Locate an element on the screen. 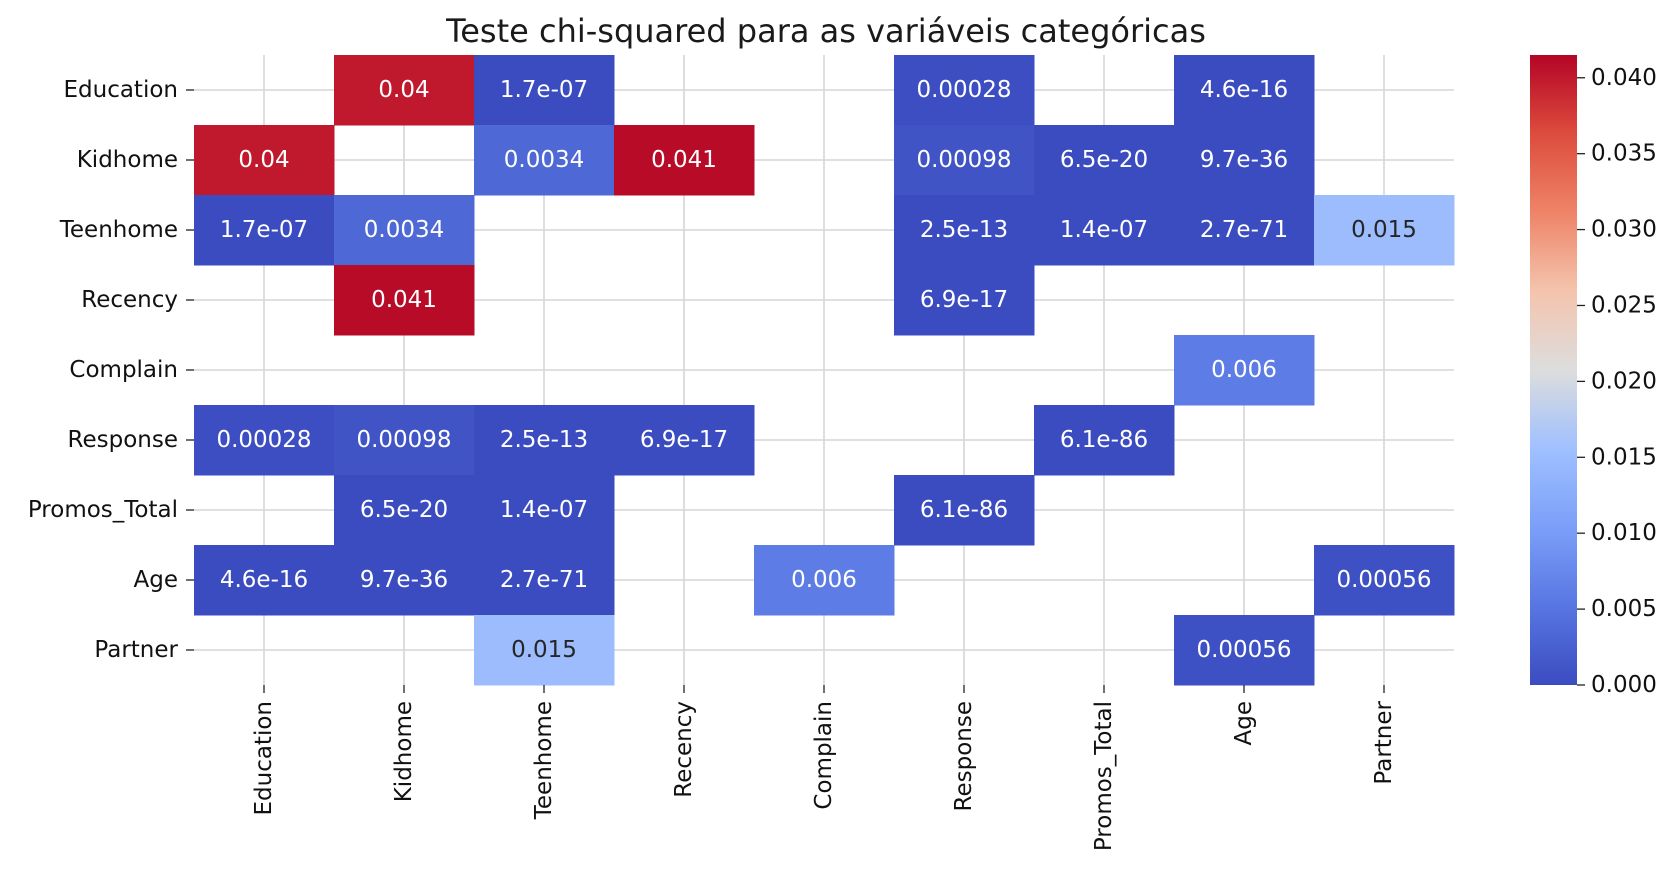 This screenshot has width=1658, height=876. x-tick-label: Age is located at coordinates (1244, 723).